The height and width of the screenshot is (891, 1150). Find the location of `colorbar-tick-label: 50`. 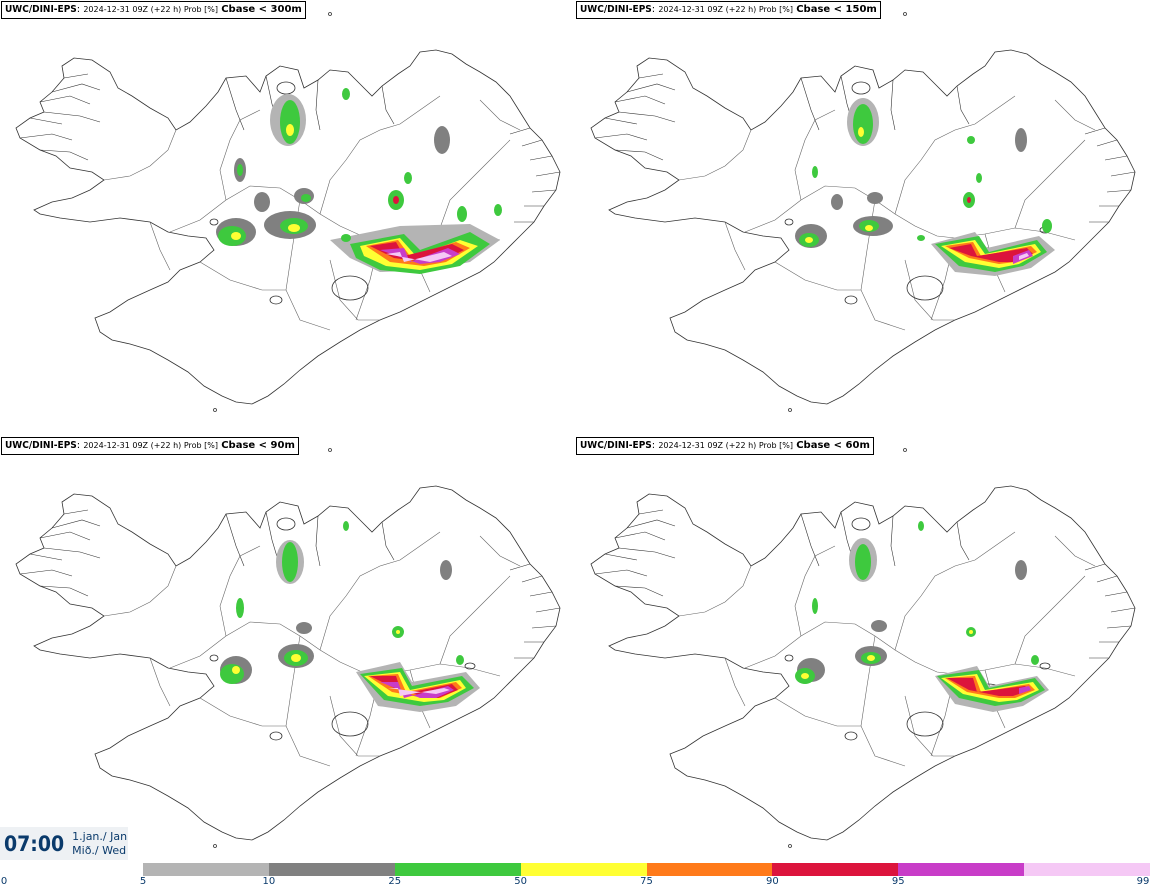

colorbar-tick-label: 50 is located at coordinates (520, 881).